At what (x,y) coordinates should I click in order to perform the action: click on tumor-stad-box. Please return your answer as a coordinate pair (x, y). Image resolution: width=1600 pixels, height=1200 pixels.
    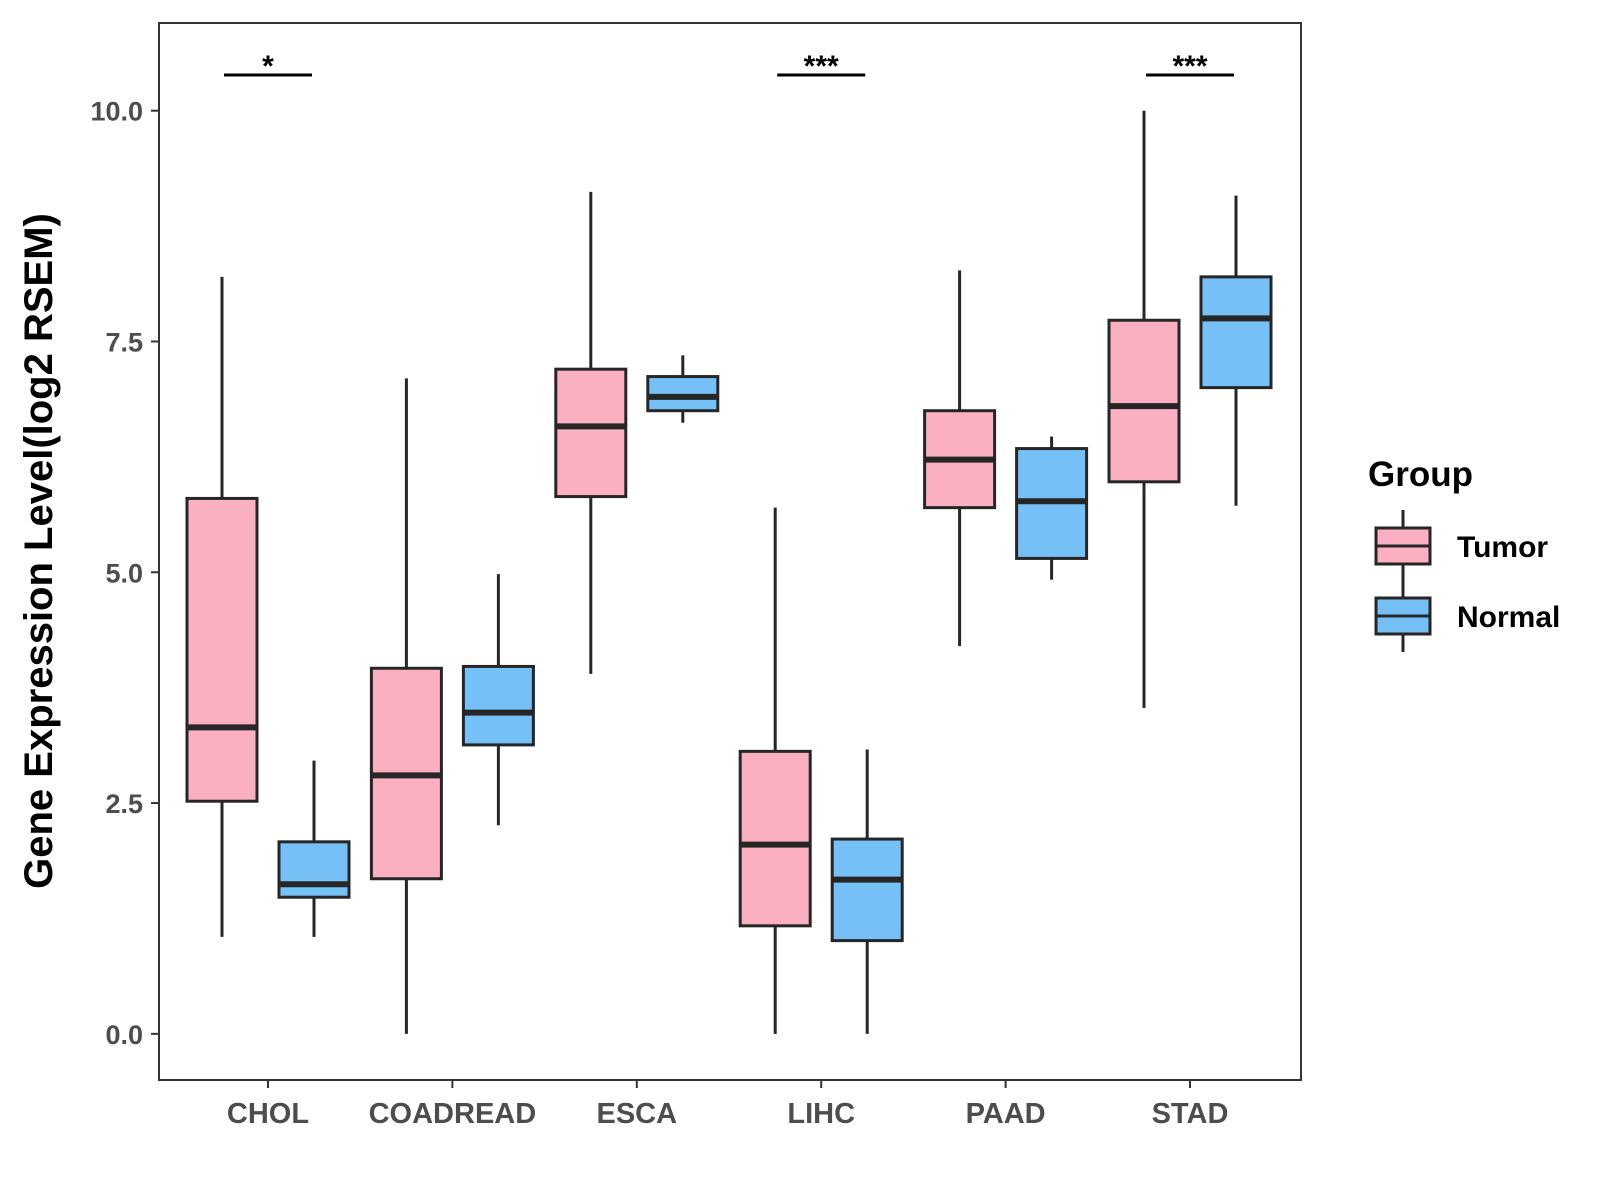
    Looking at the image, I should click on (1144, 401).